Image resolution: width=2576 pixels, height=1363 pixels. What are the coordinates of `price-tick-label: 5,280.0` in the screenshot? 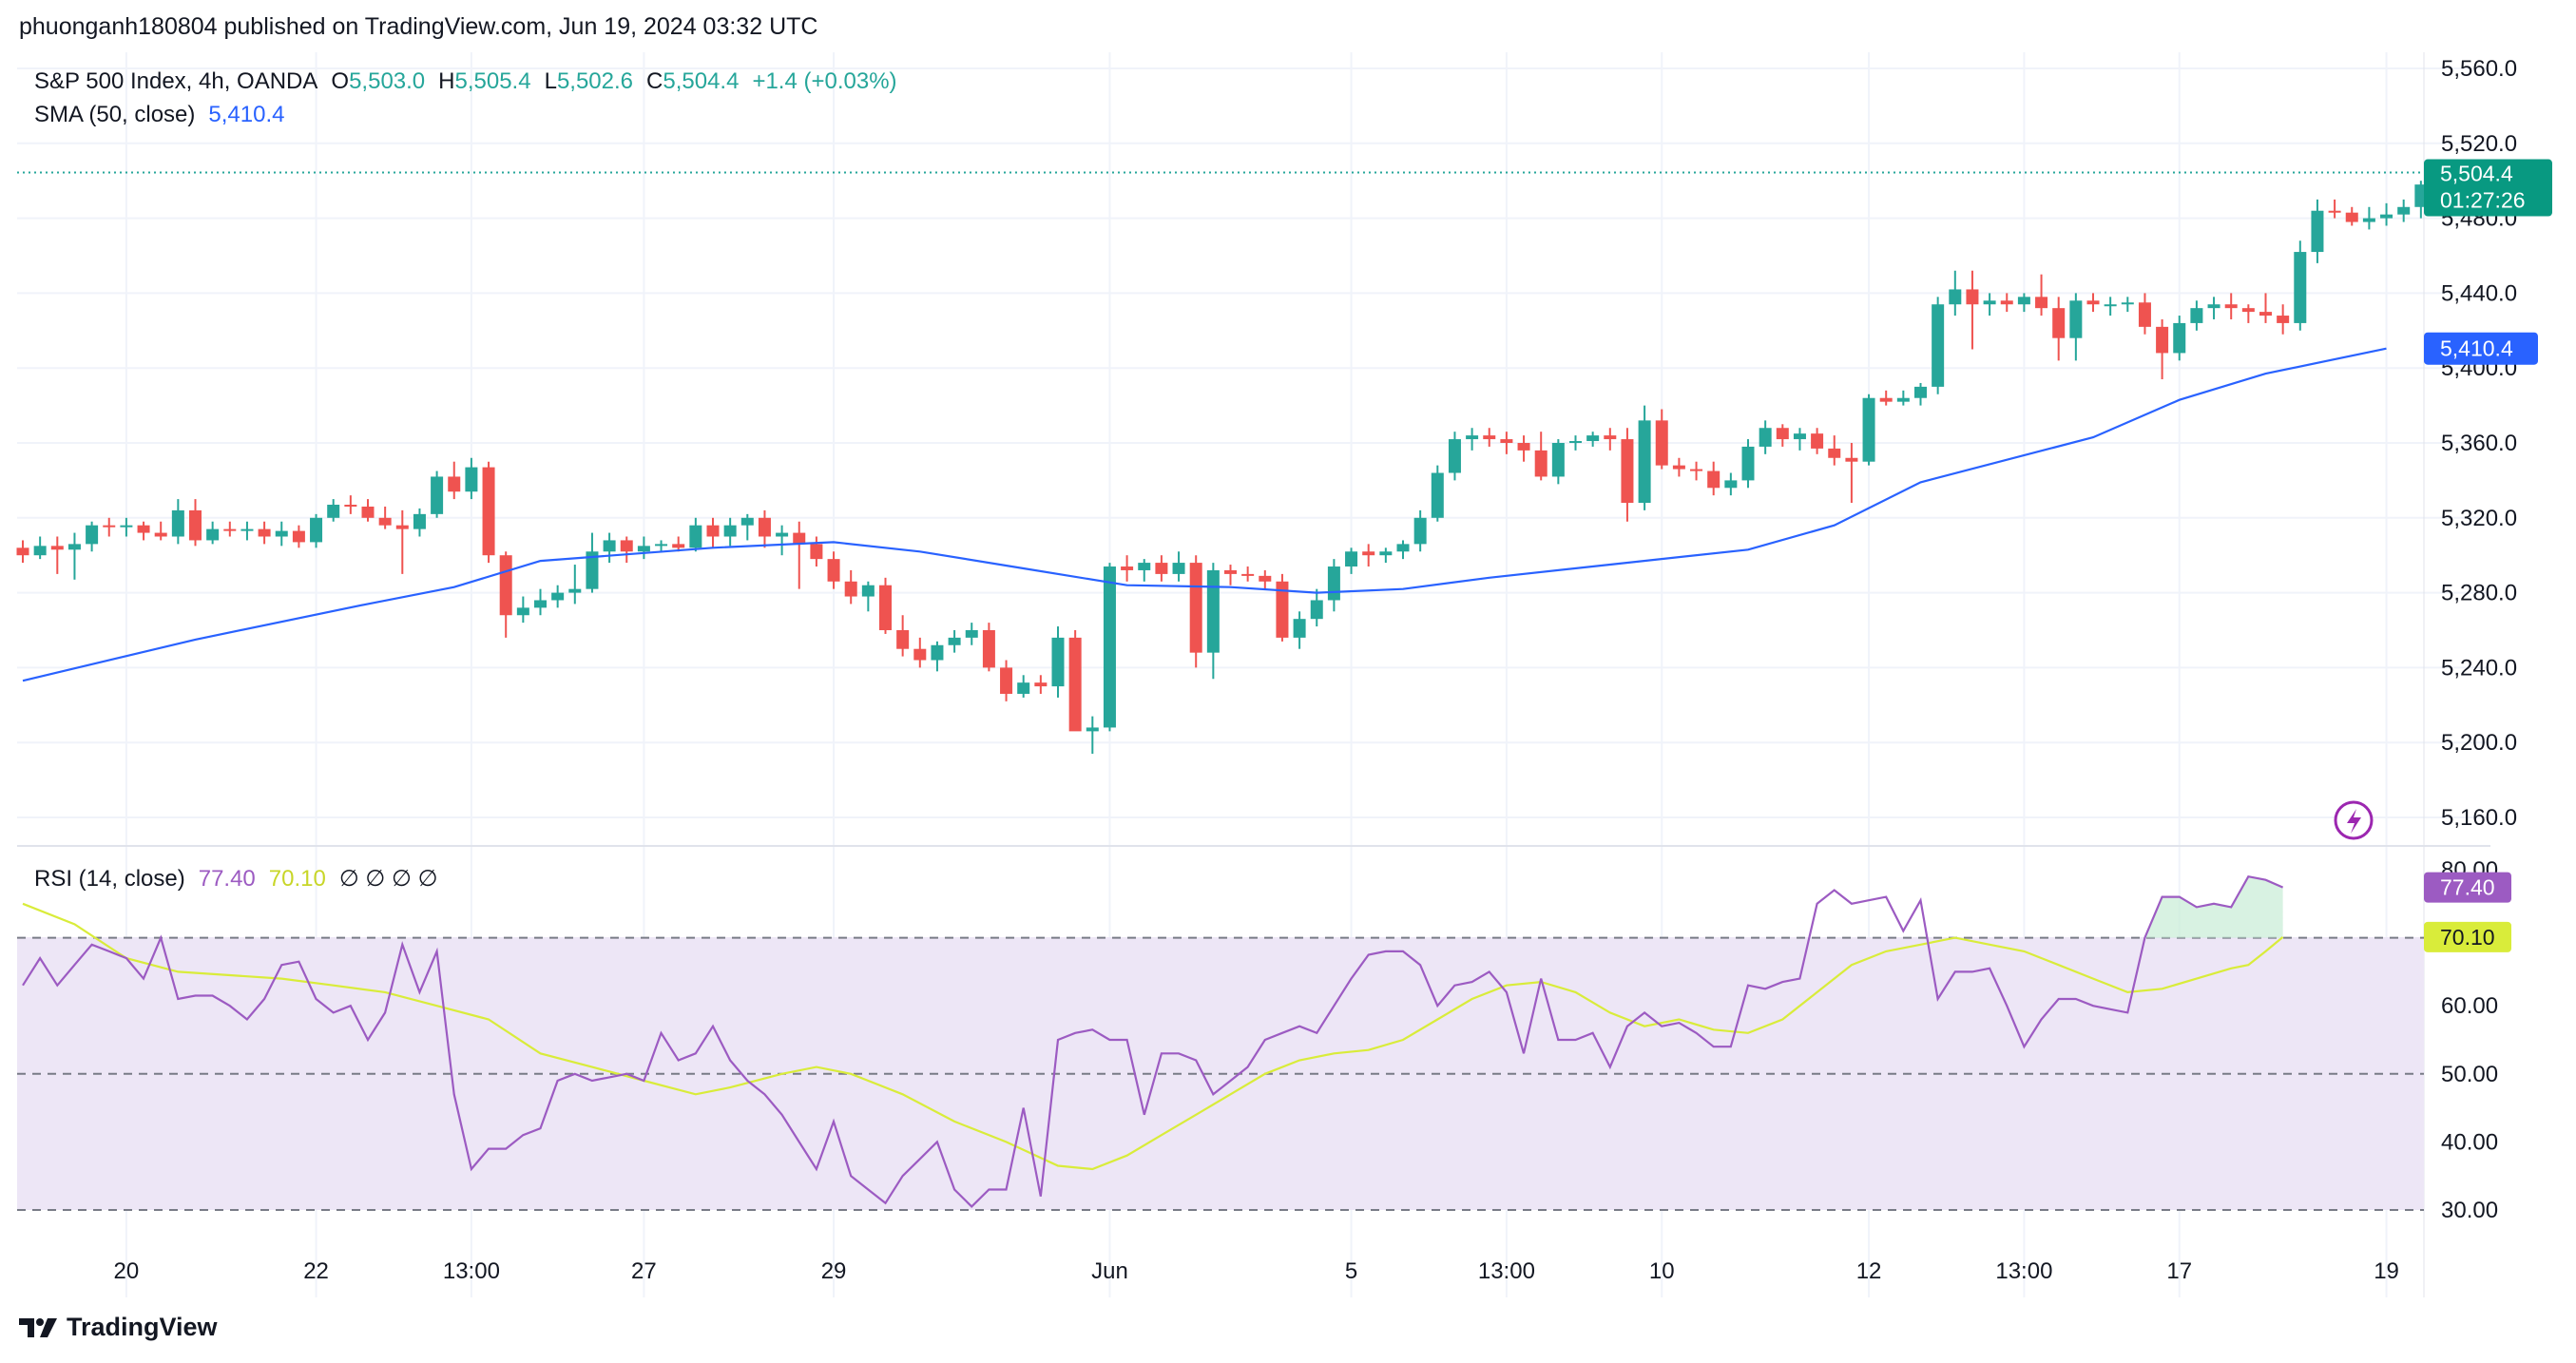 It's located at (2479, 593).